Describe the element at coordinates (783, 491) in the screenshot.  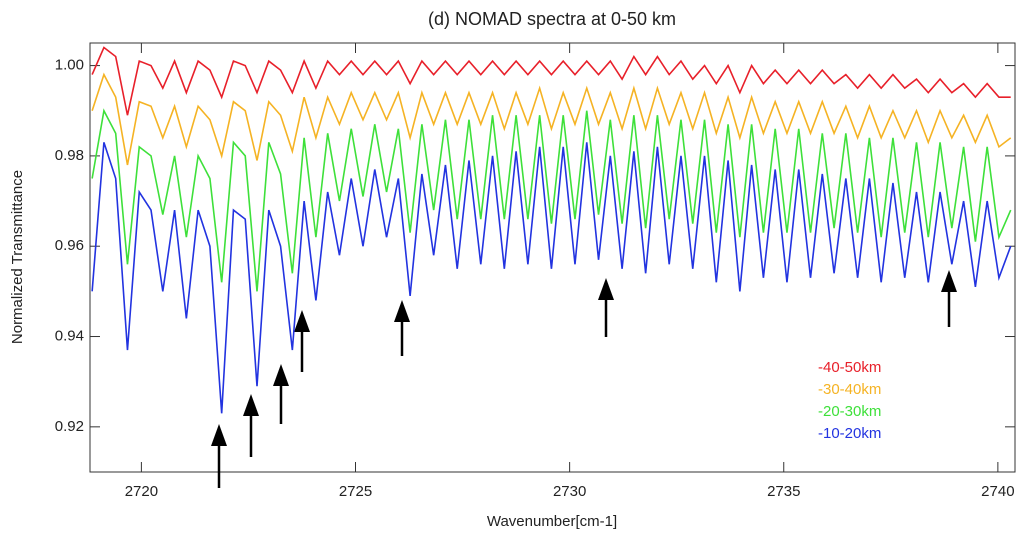
I see `x-tick-label: 2735` at that location.